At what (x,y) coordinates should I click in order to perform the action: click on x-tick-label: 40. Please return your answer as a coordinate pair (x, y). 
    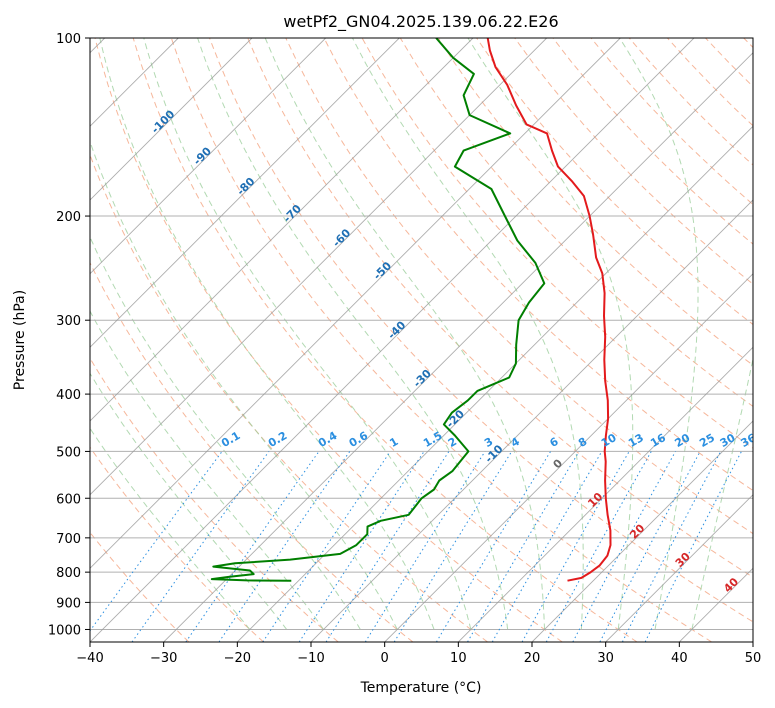
    Looking at the image, I should click on (679, 658).